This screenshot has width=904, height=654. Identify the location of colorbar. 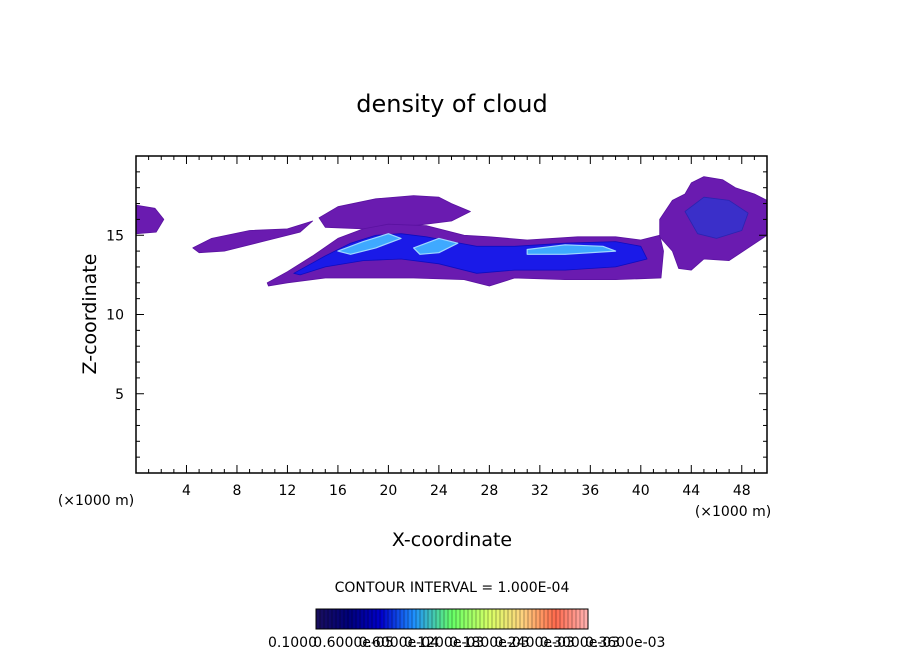
(452, 619).